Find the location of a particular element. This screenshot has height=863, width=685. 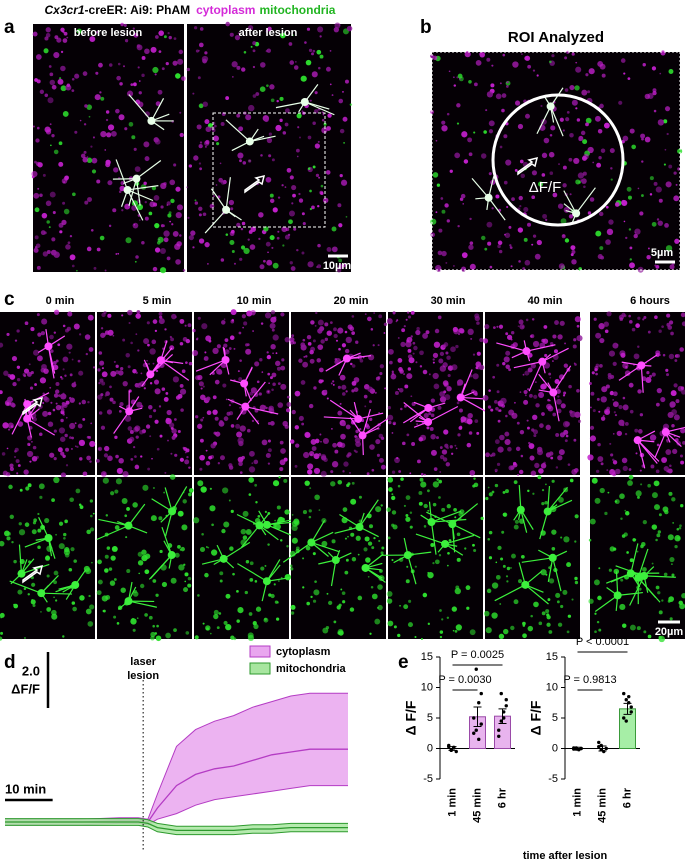

image-label: before lesion is located at coordinates (108, 33).